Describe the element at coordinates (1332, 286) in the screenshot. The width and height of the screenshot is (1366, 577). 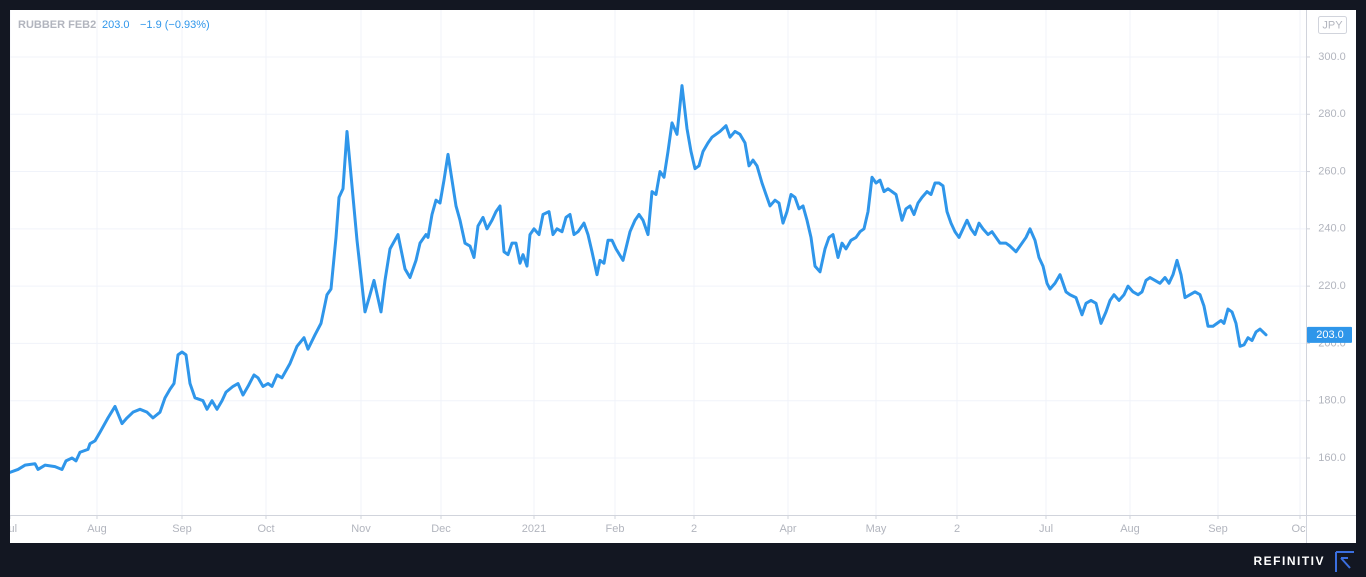
I see `y-tick-label: 220.0` at that location.